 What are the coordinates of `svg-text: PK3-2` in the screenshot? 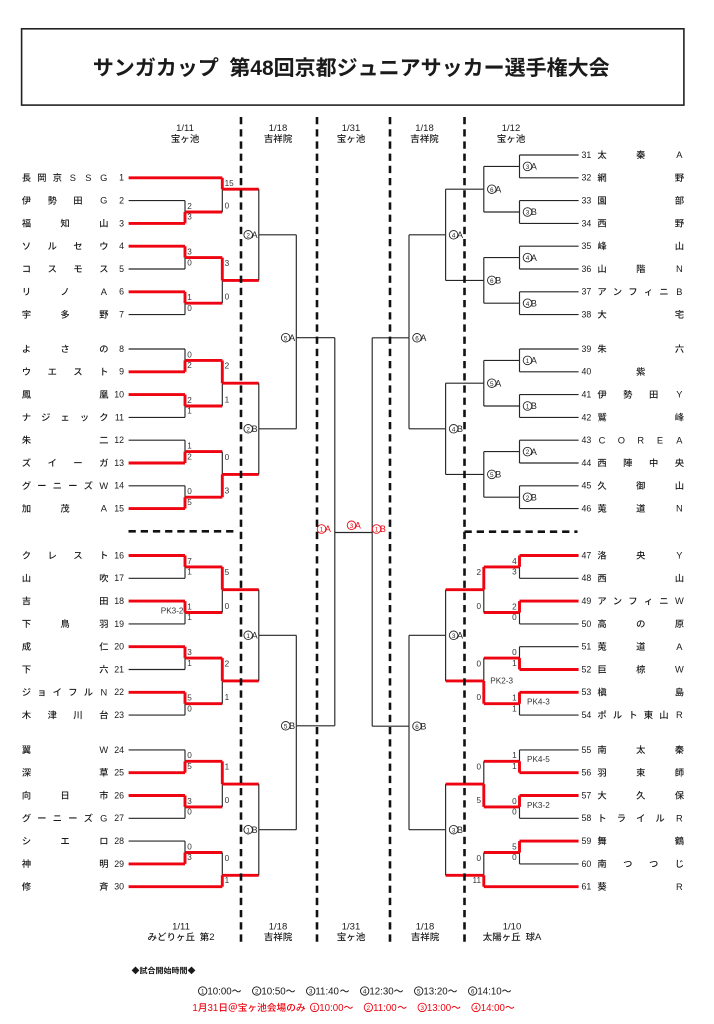 It's located at (172, 611).